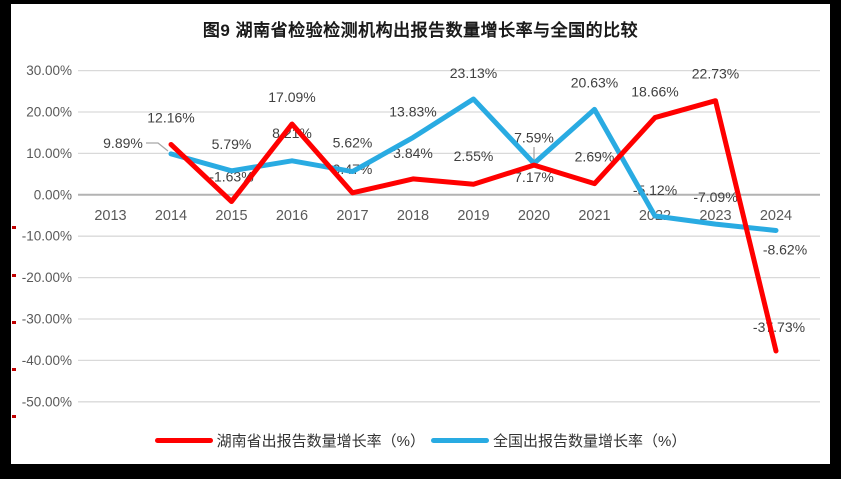 The height and width of the screenshot is (479, 841). I want to click on red-line-swatch-icon, so click(183, 440).